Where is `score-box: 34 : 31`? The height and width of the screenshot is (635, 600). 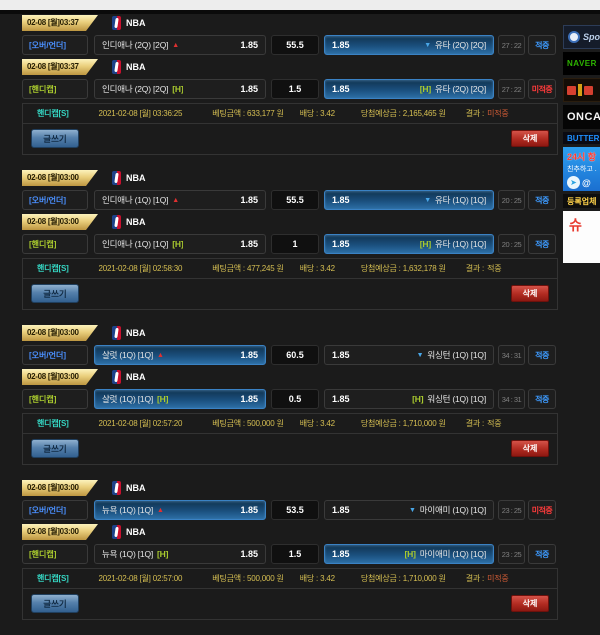
score-box: 34 : 31 is located at coordinates (511, 399).